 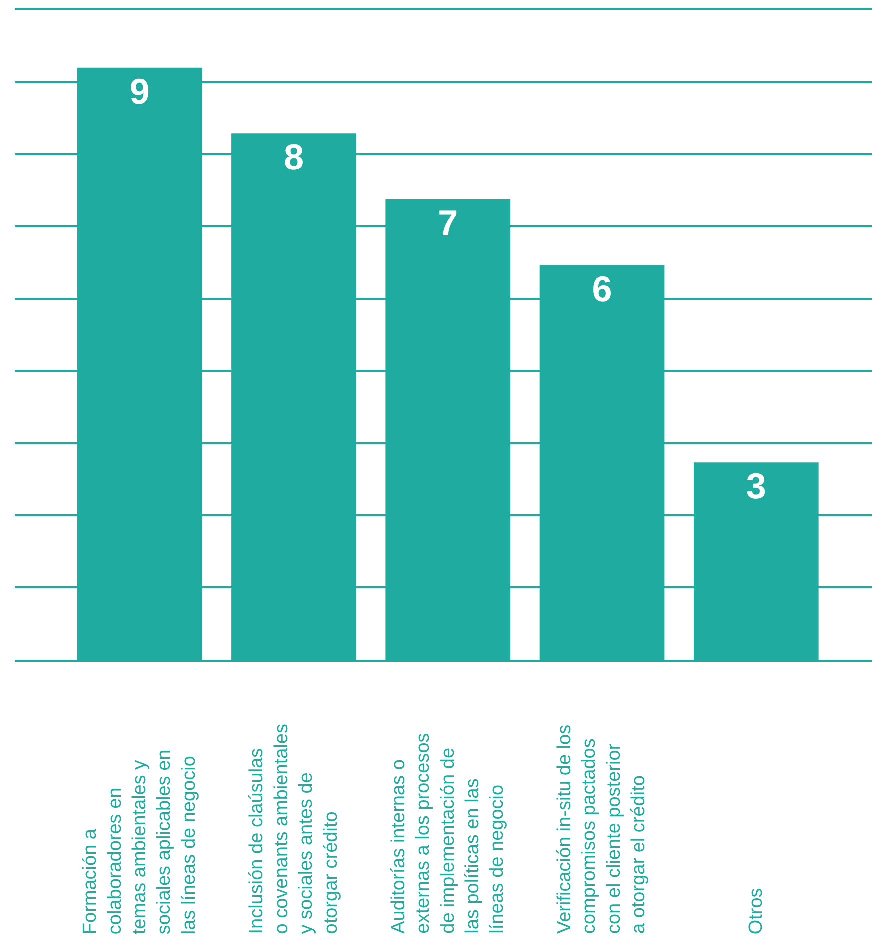 What do you see at coordinates (602, 829) in the screenshot?
I see `x-tick-label: Verificación in-situ de los compromisos pactados con el cliente posterior a otorgar el crédito` at bounding box center [602, 829].